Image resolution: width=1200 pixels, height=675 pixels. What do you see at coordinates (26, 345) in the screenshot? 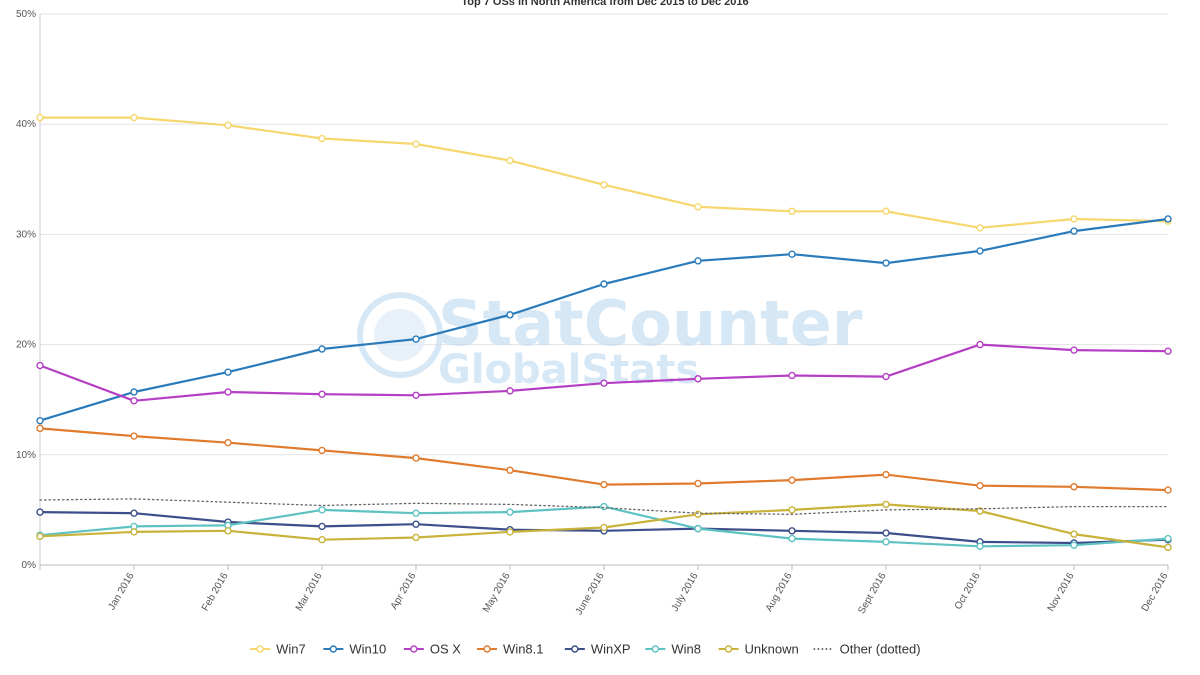
I see `y-tick-label: 20%` at bounding box center [26, 345].